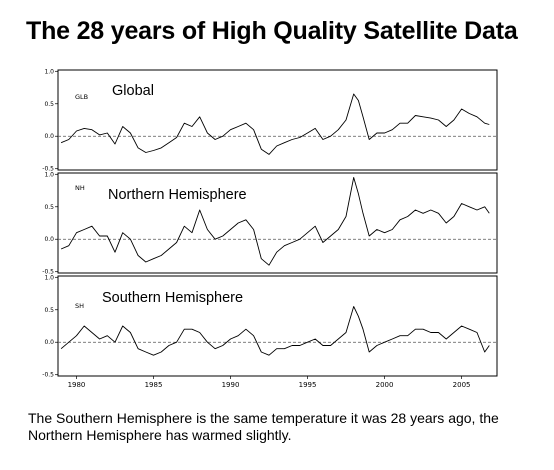 This screenshot has width=554, height=470. What do you see at coordinates (49, 239) in the screenshot?
I see `panel-nh-ytick-label: 0.0` at bounding box center [49, 239].